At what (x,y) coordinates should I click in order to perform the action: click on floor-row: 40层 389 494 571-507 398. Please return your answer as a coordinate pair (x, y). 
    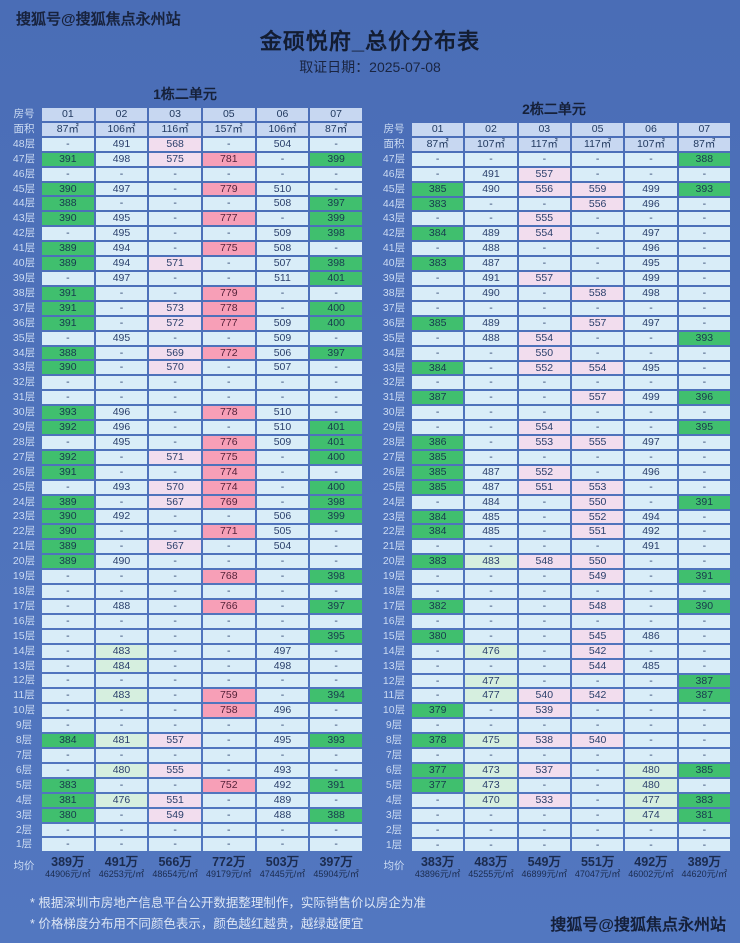
    Looking at the image, I should click on (185, 263).